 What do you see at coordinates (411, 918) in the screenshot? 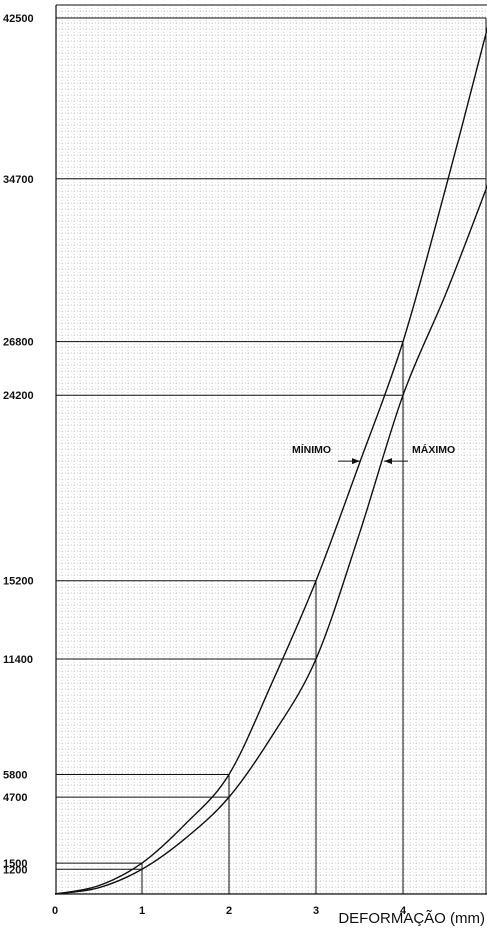
I see `x-axis-label: DEFORMAÇÃO (mm)` at bounding box center [411, 918].